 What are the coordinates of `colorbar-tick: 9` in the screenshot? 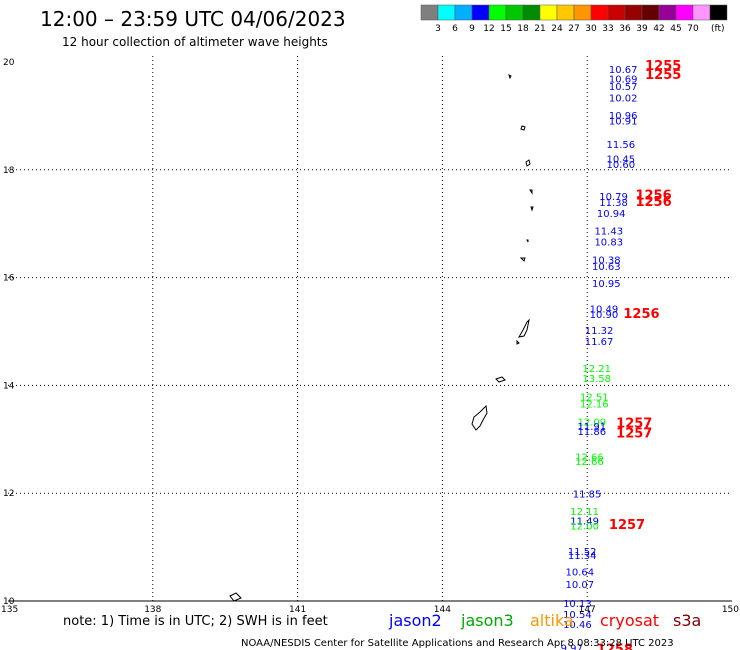 It's located at (472, 29).